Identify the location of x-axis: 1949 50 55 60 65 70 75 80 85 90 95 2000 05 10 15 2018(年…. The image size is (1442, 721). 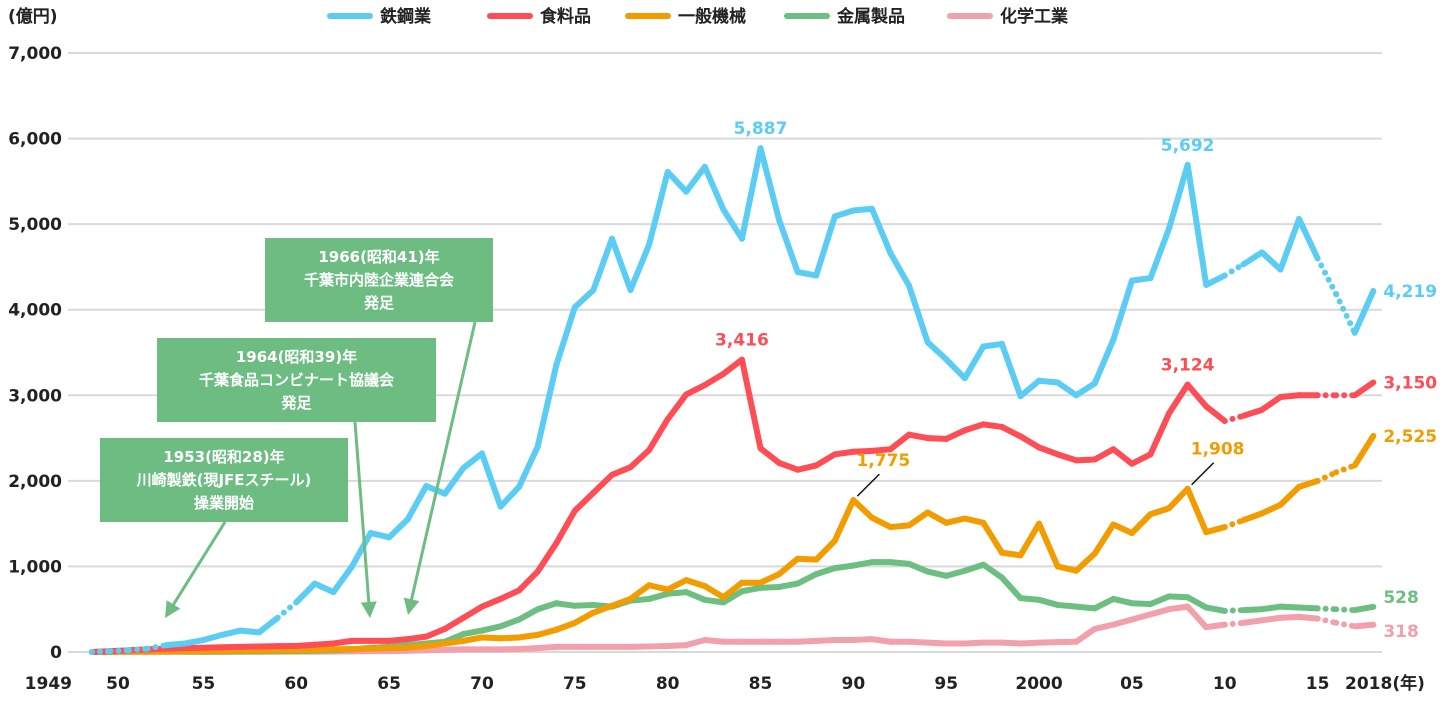
(725, 683).